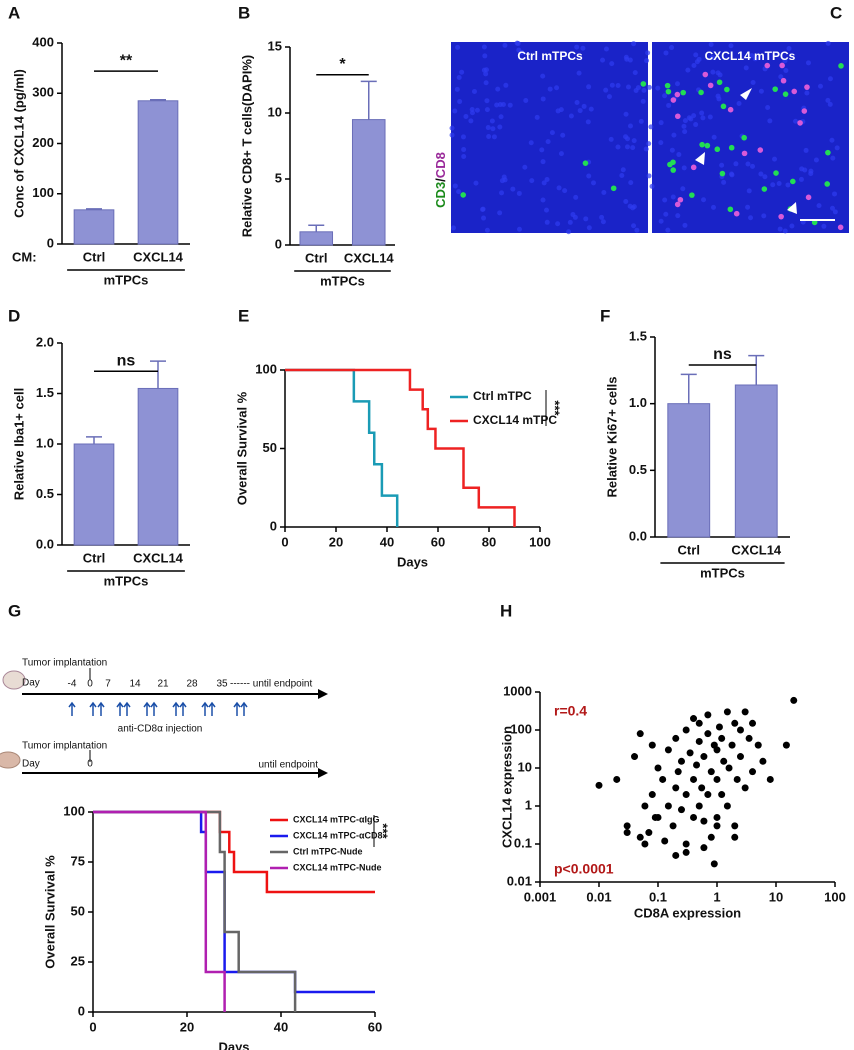 This screenshot has height=1050, width=854. Describe the element at coordinates (336, 541) in the screenshot. I see `x-tick-label: 20` at that location.